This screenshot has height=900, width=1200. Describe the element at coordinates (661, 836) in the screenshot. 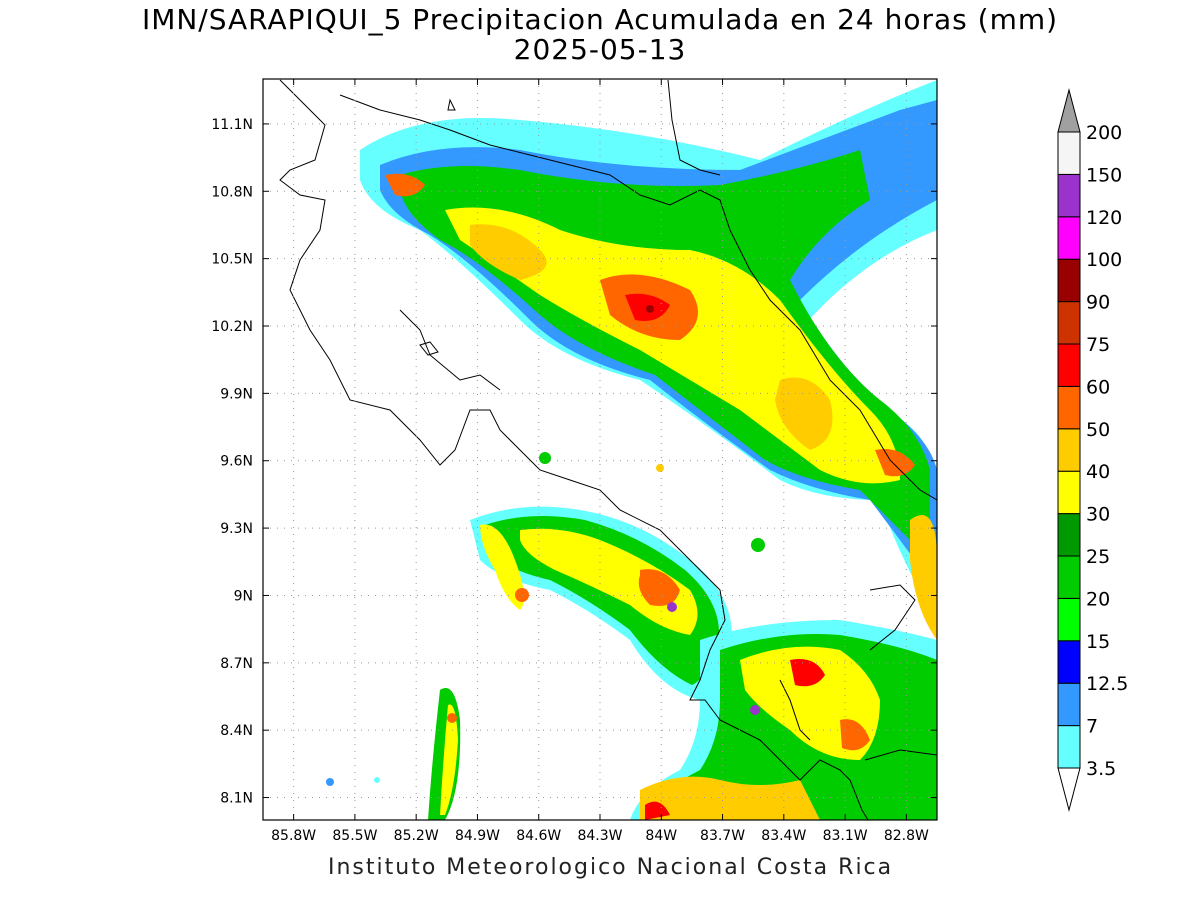

I see `lon-tick-label: 84W` at that location.